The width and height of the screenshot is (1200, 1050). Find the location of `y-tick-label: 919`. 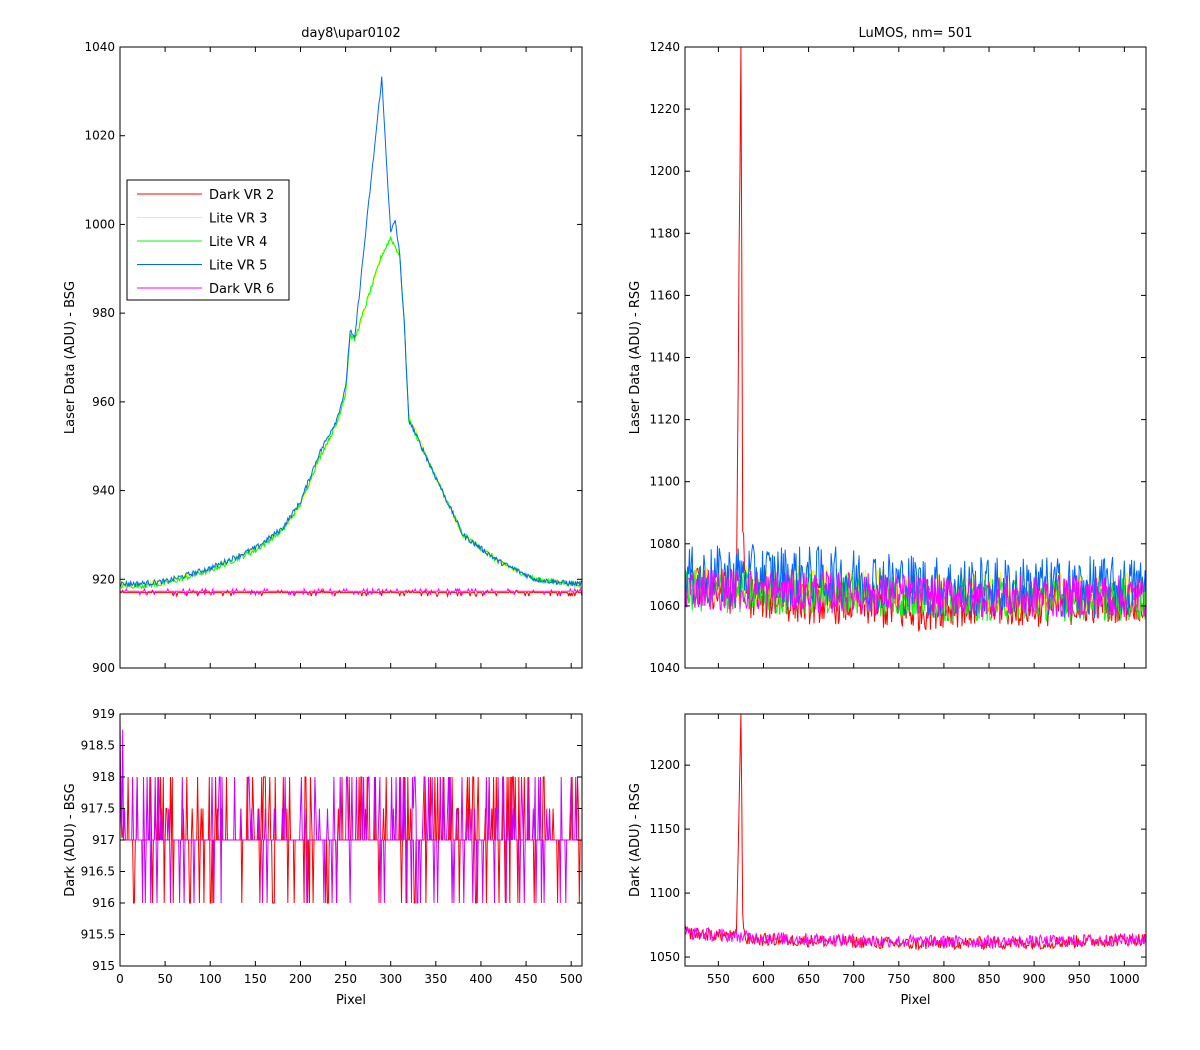

y-tick-label: 919 is located at coordinates (103, 714).